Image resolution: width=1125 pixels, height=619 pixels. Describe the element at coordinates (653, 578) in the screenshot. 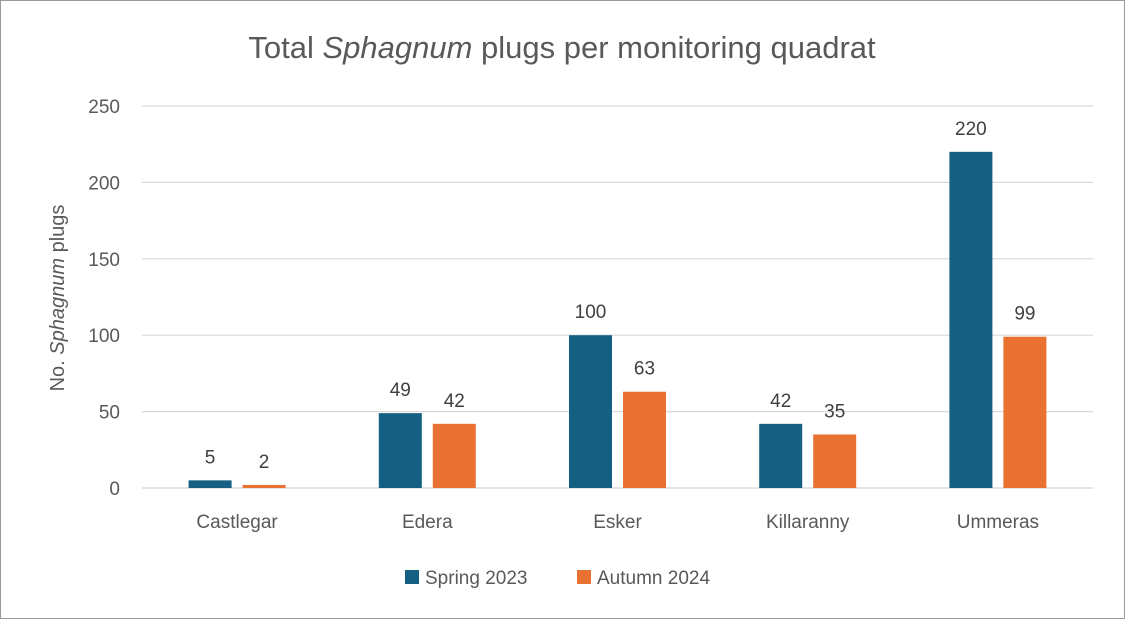

I see `legend-label: Autumn 2024` at that location.